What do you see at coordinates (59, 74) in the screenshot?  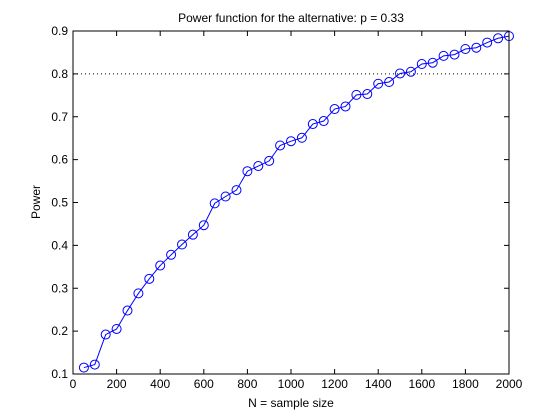 I see `y-tick-label: 0.8` at bounding box center [59, 74].